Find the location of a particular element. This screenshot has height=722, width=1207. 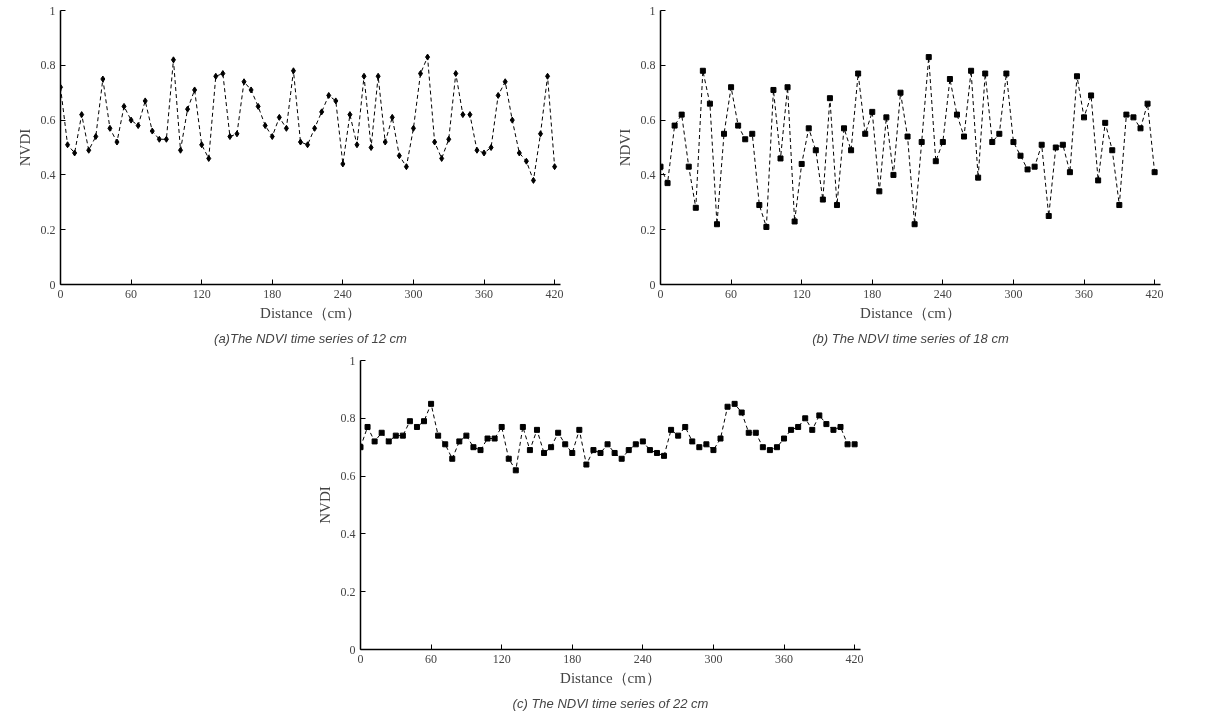

y-axis-title: NDVI is located at coordinates (624, 147).